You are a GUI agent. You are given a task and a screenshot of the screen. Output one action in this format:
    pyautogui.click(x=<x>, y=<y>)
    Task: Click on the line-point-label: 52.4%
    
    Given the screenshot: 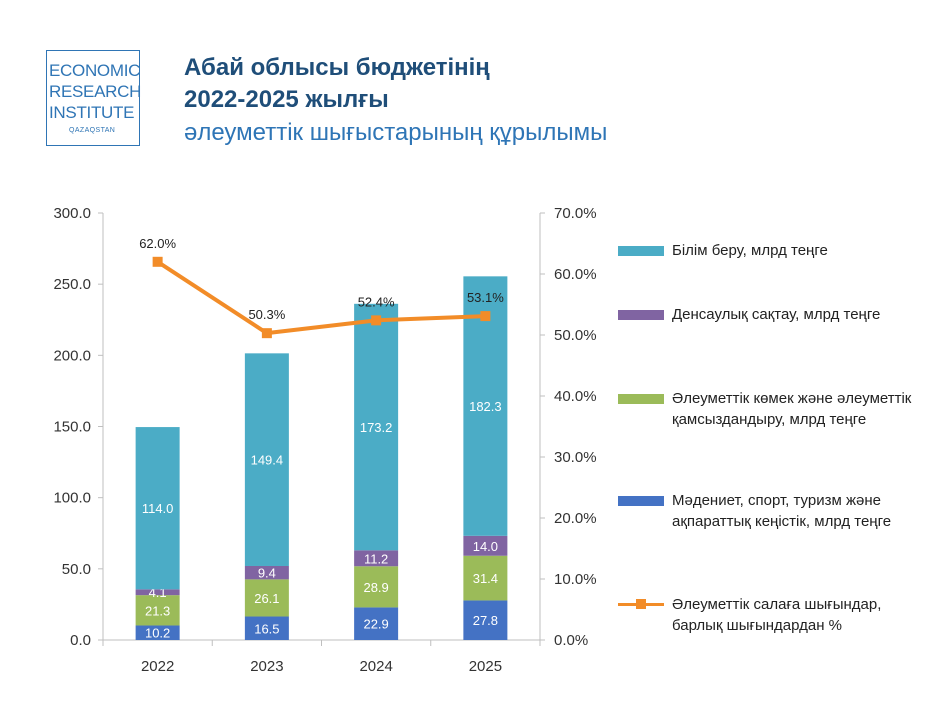 What is the action you would take?
    pyautogui.click(x=376, y=301)
    